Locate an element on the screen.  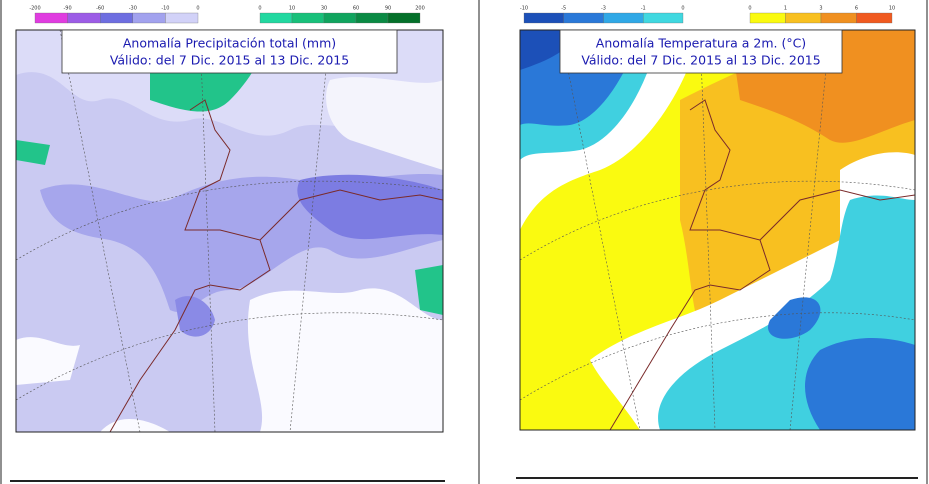
map-title: Anomalía Precipitación total (mm) is located at coordinates (229, 43).